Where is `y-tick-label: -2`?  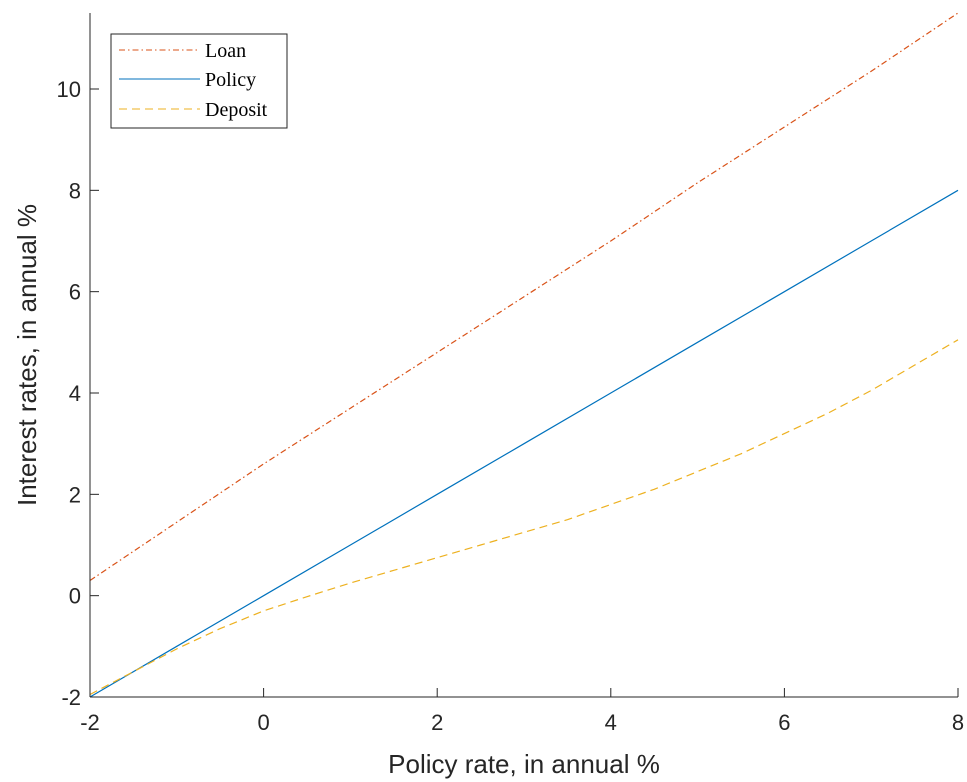 y-tick-label: -2 is located at coordinates (71, 697).